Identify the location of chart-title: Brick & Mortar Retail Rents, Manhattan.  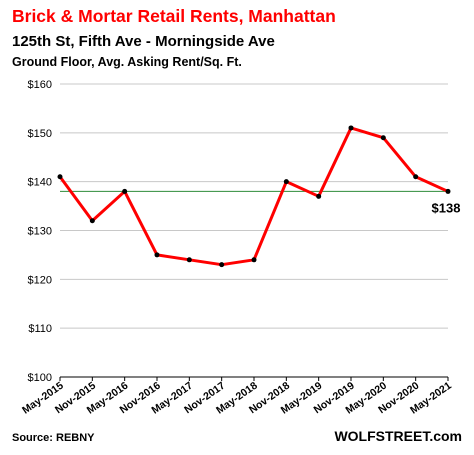
(174, 16).